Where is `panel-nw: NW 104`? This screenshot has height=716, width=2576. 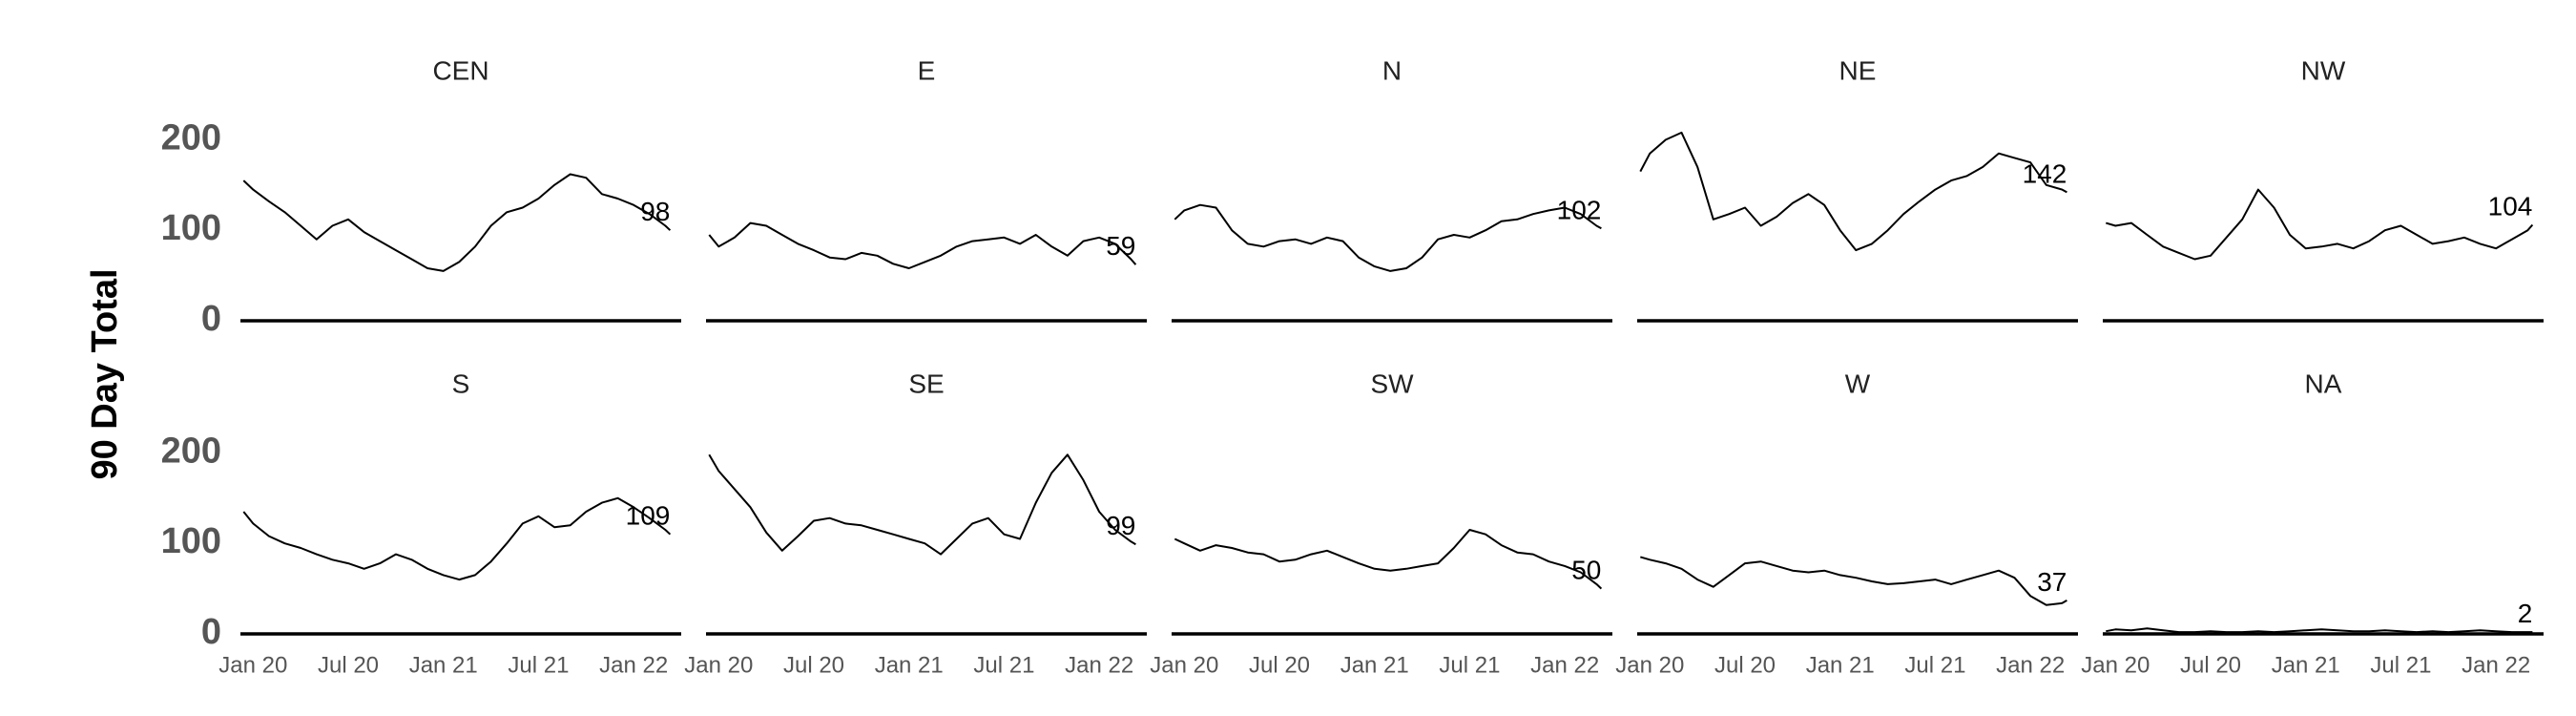 panel-nw: NW 104 is located at coordinates (2323, 189).